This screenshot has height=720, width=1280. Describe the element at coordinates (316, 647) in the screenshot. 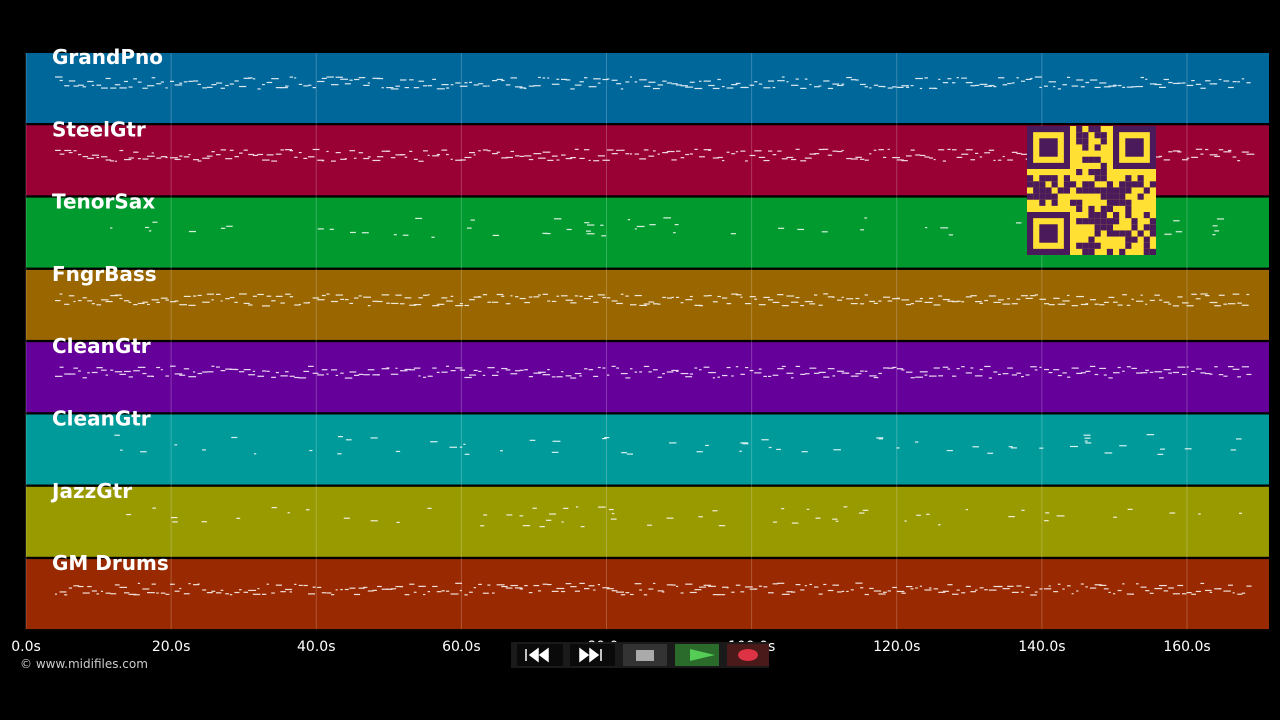

I see `tick-label: 40.0s` at that location.